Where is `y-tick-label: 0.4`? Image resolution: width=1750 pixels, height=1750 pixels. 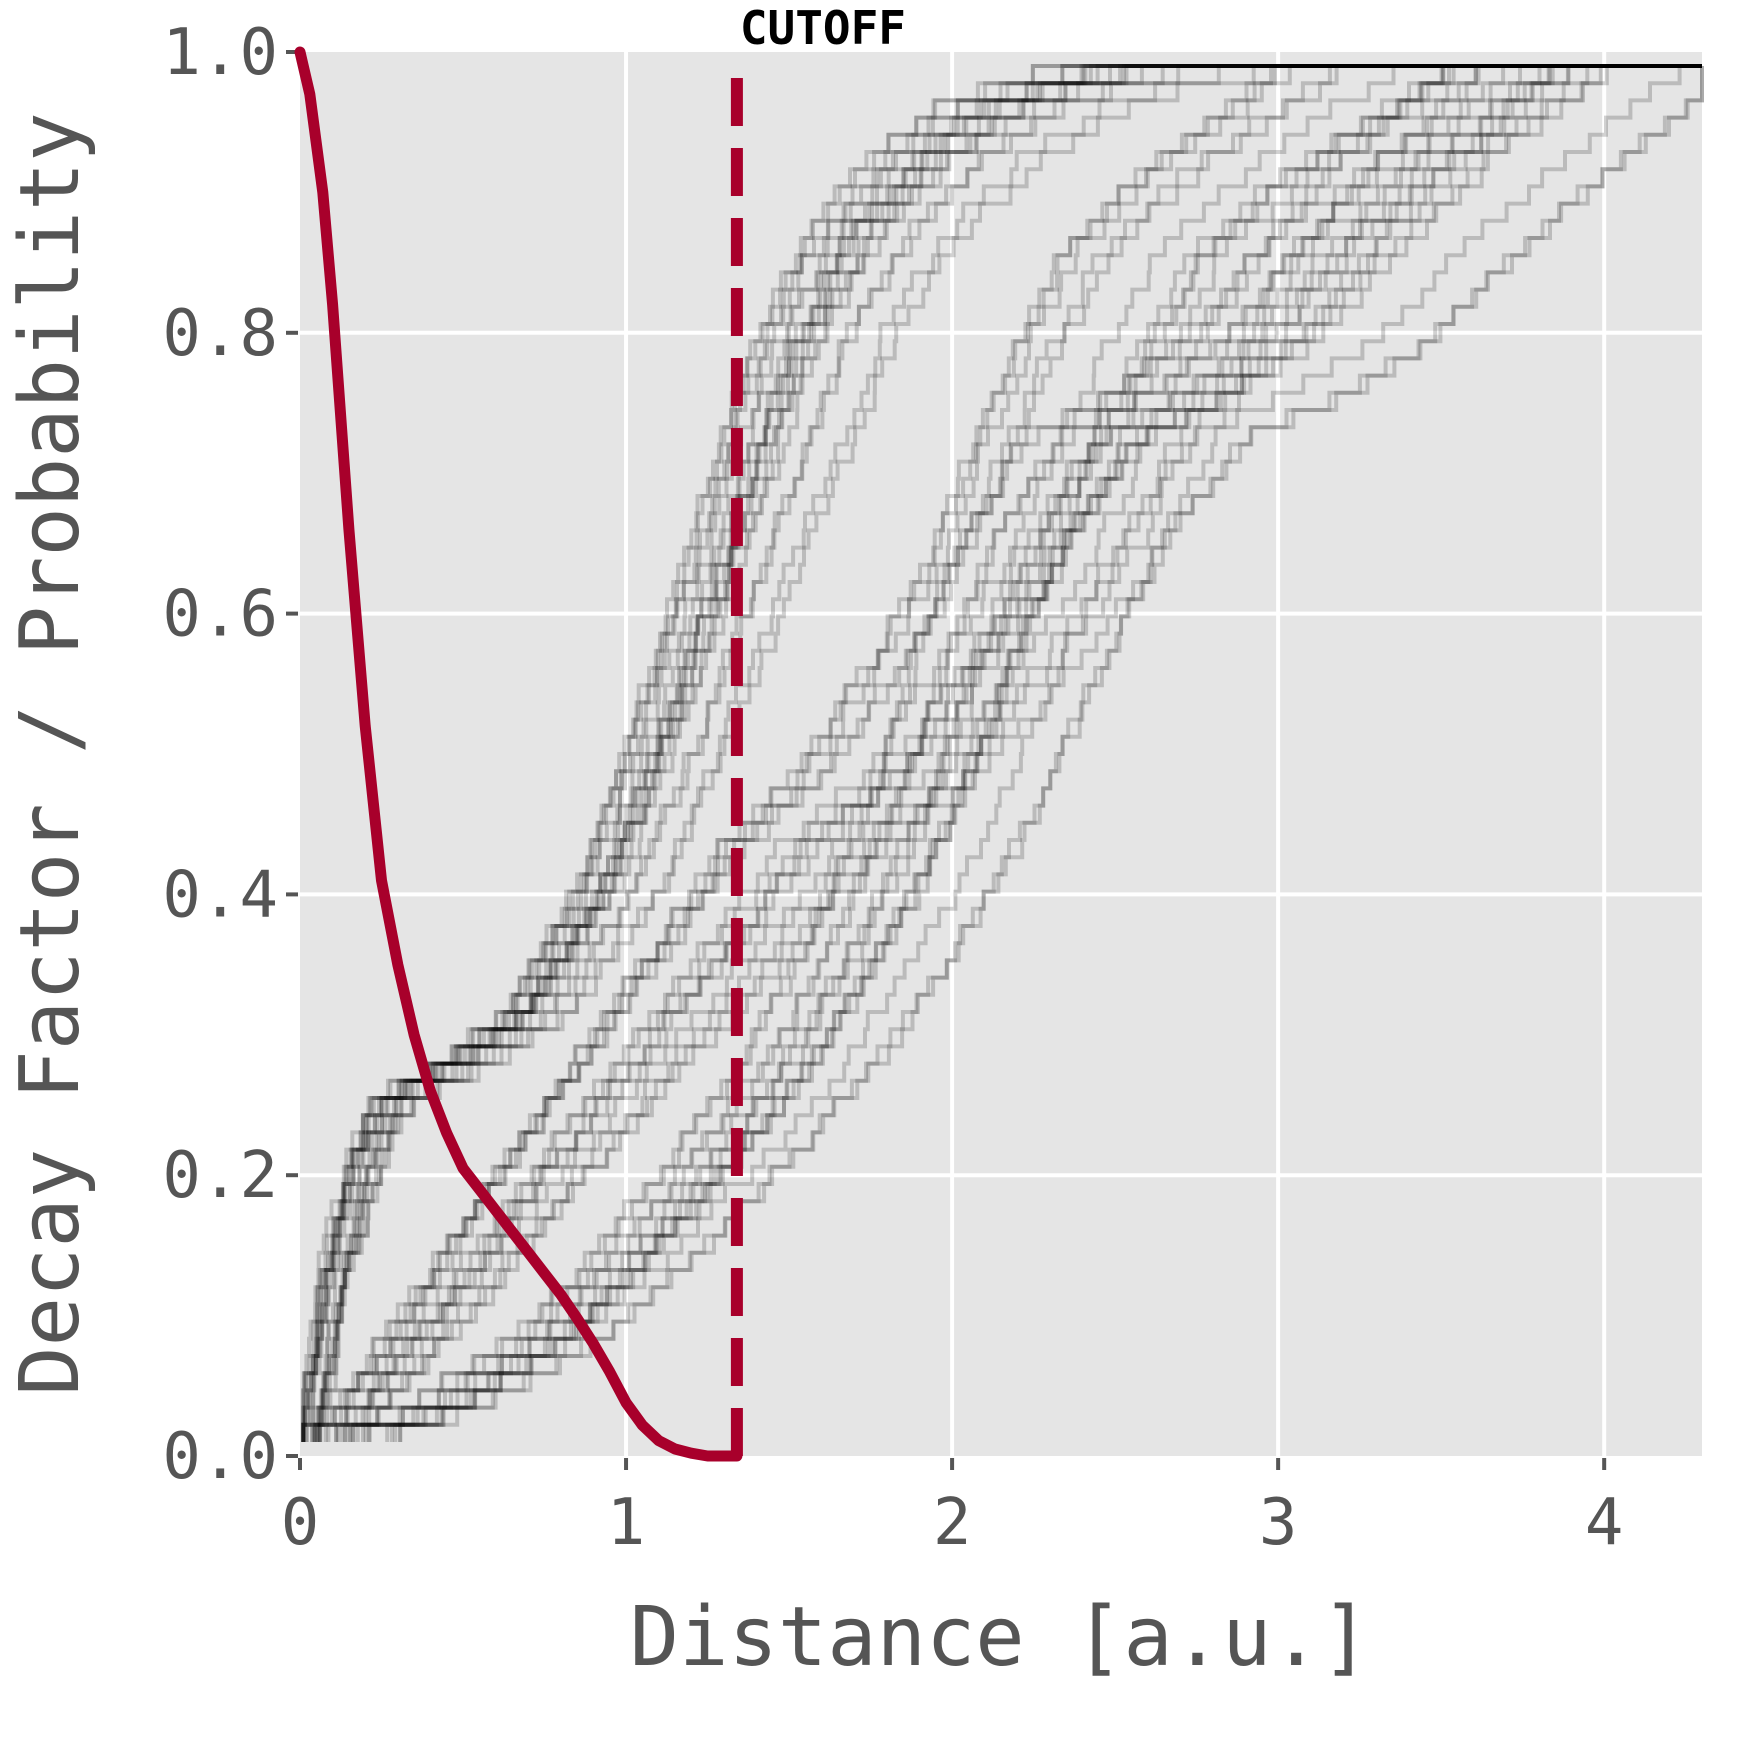 y-tick-label: 0.4 is located at coordinates (220, 895).